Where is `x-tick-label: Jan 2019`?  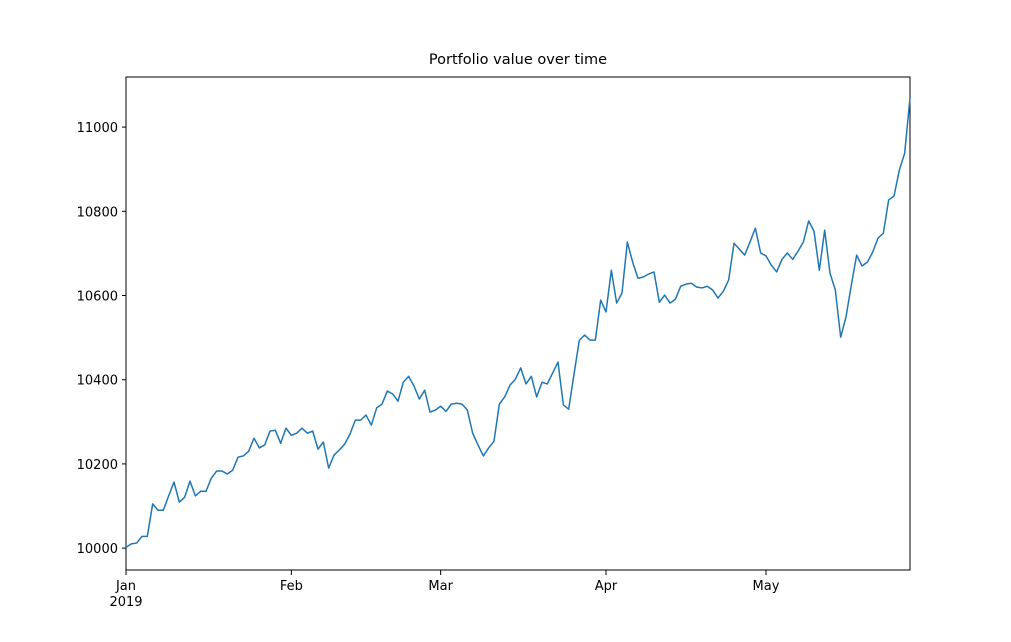 x-tick-label: Jan 2019 is located at coordinates (125, 594).